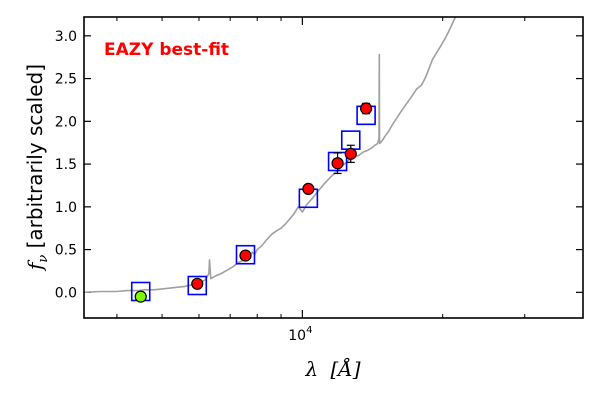  What do you see at coordinates (166, 50) in the screenshot?
I see `annotation-label: EAZY best-fit` at bounding box center [166, 50].